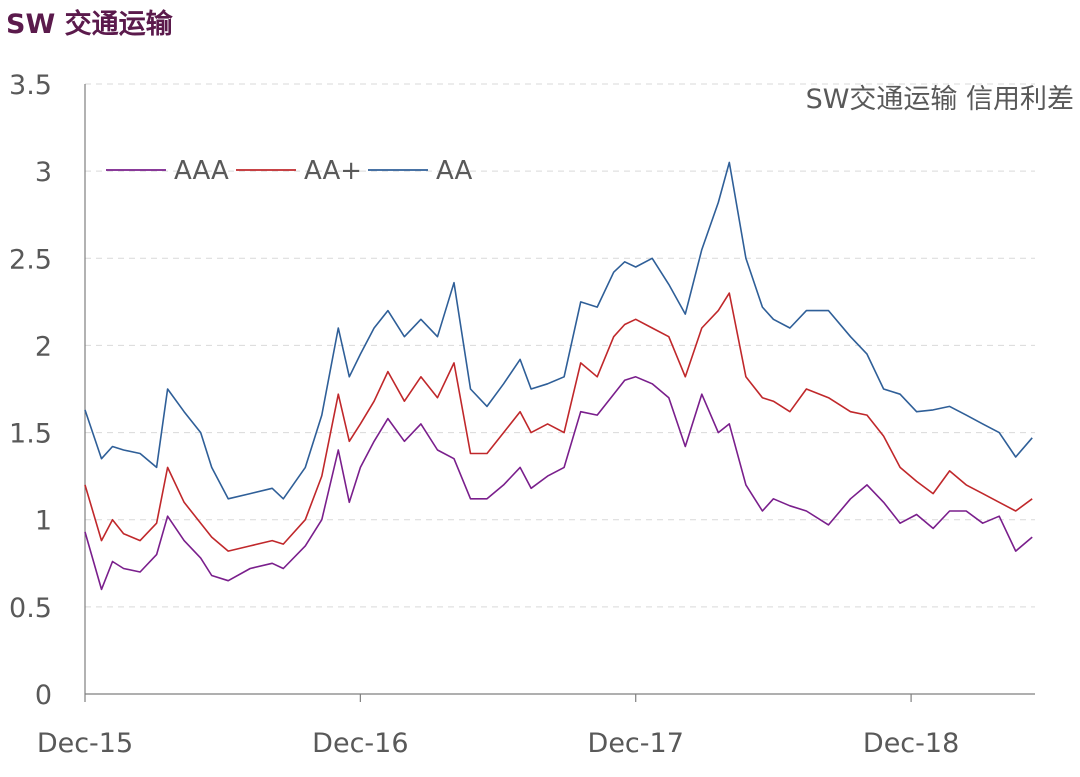 This screenshot has width=1080, height=777. Describe the element at coordinates (30, 390) in the screenshot. I see `y-axis-ticks: 0 0.5 1 1.5 2 2.5 3 3.5` at that location.